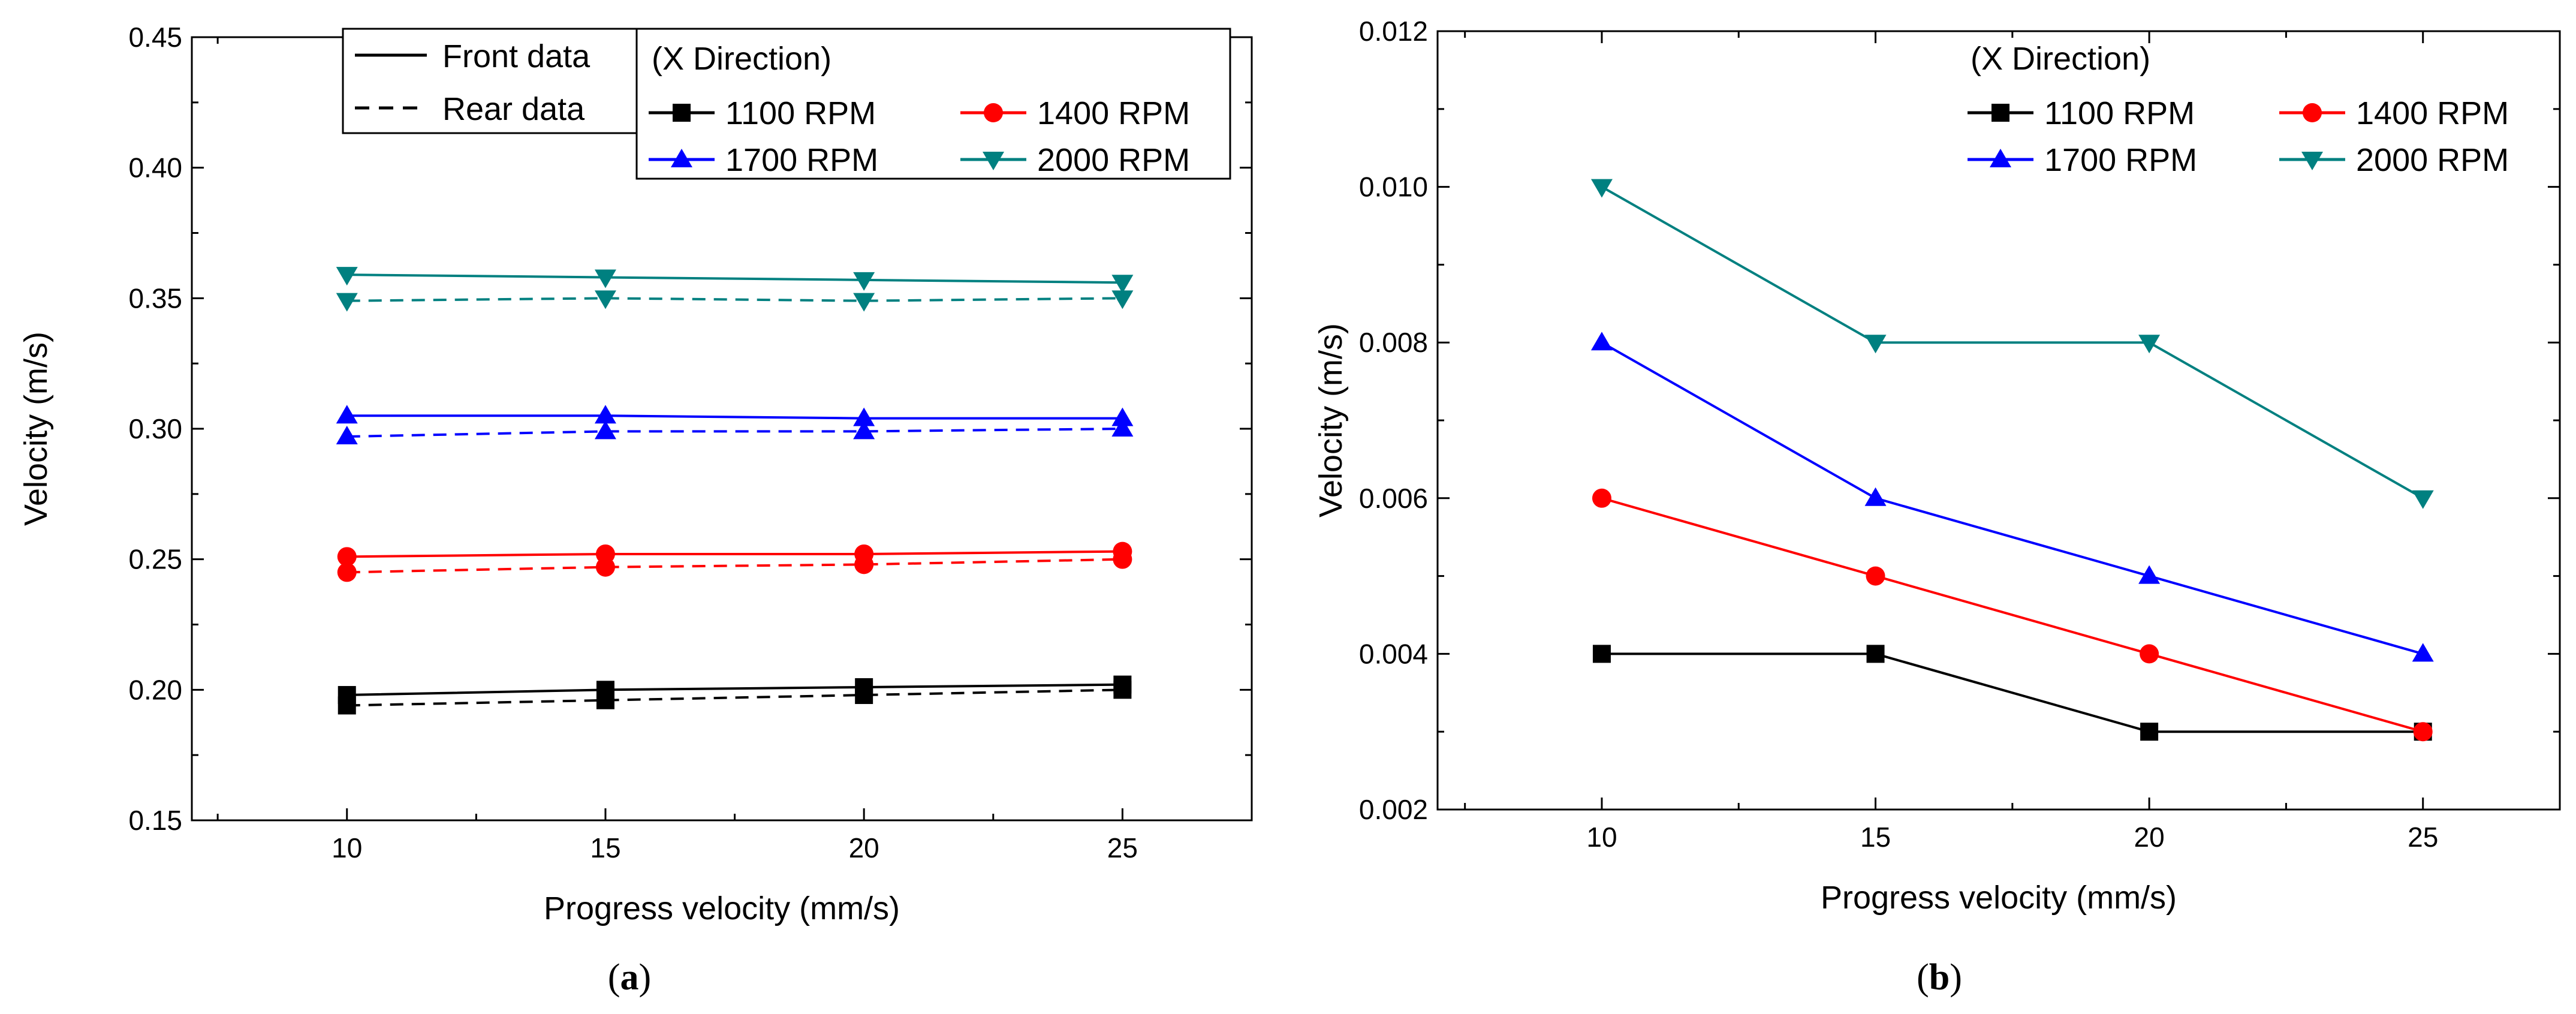 Image resolution: width=2576 pixels, height=1014 pixels. I want to click on caption-letter: b, so click(1940, 977).